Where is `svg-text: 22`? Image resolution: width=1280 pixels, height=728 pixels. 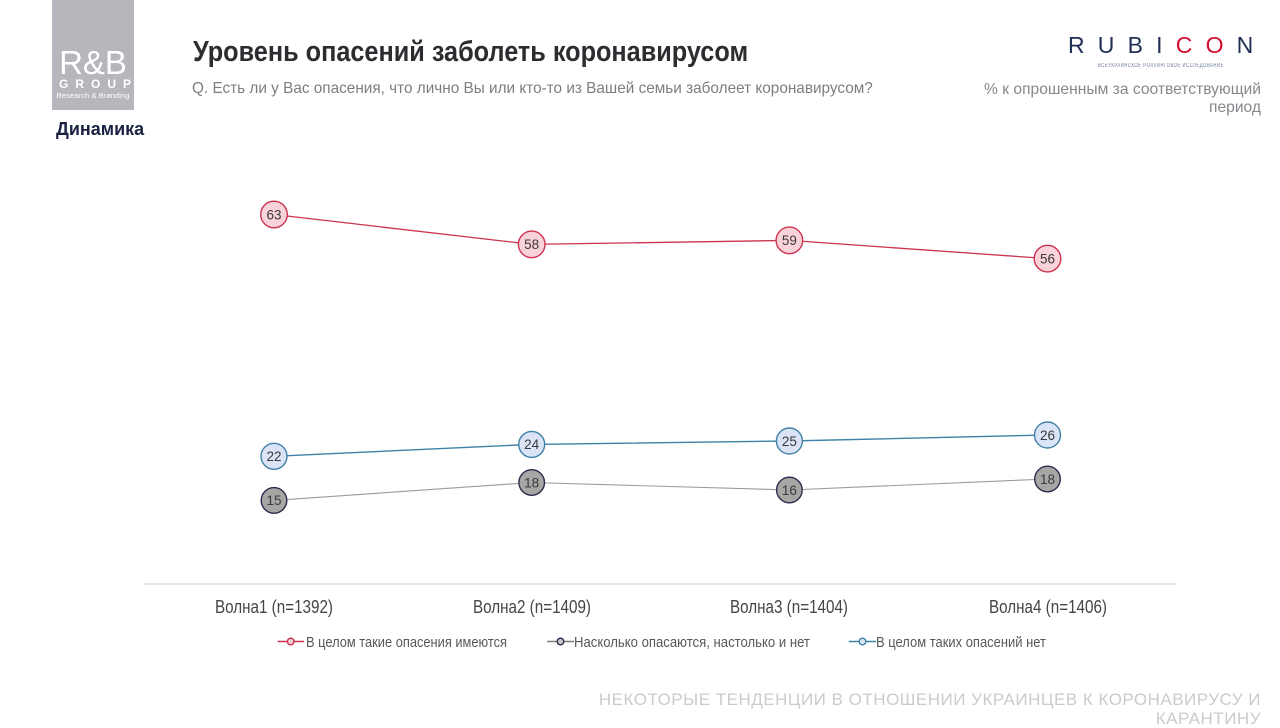 svg-text: 22 is located at coordinates (273, 456).